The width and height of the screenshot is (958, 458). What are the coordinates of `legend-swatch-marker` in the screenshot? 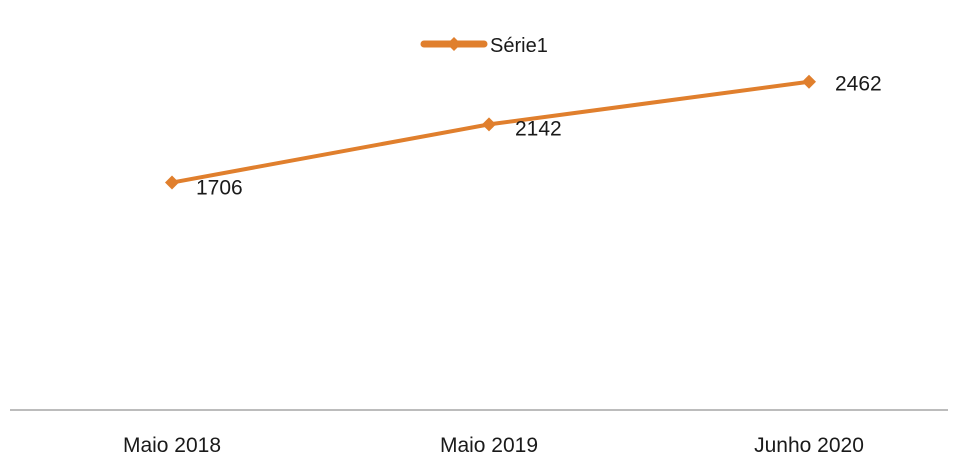 It's located at (454, 44).